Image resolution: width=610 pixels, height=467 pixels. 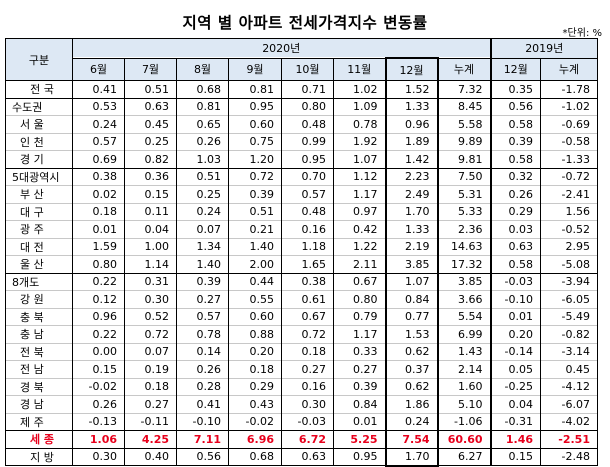 I want to click on table-cell: 1.65, so click(x=307, y=264).